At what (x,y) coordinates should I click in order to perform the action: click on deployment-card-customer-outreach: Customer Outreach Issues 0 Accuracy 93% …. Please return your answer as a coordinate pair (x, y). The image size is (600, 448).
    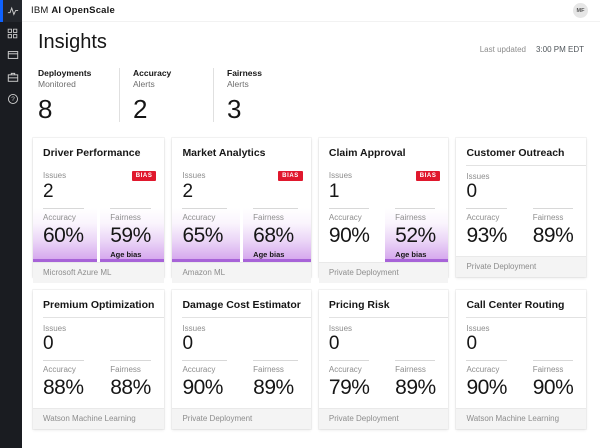
    Looking at the image, I should click on (521, 207).